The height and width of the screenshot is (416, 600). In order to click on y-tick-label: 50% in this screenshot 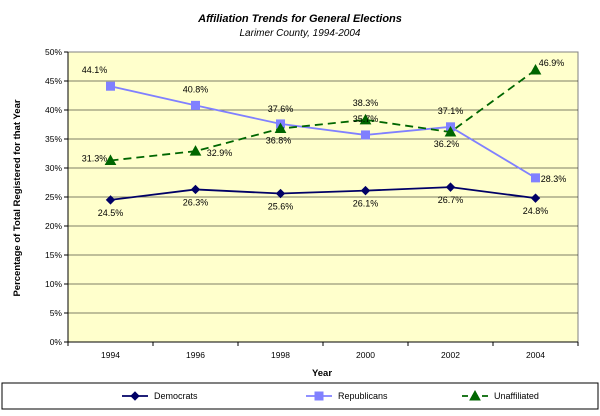, I will do `click(53, 52)`.